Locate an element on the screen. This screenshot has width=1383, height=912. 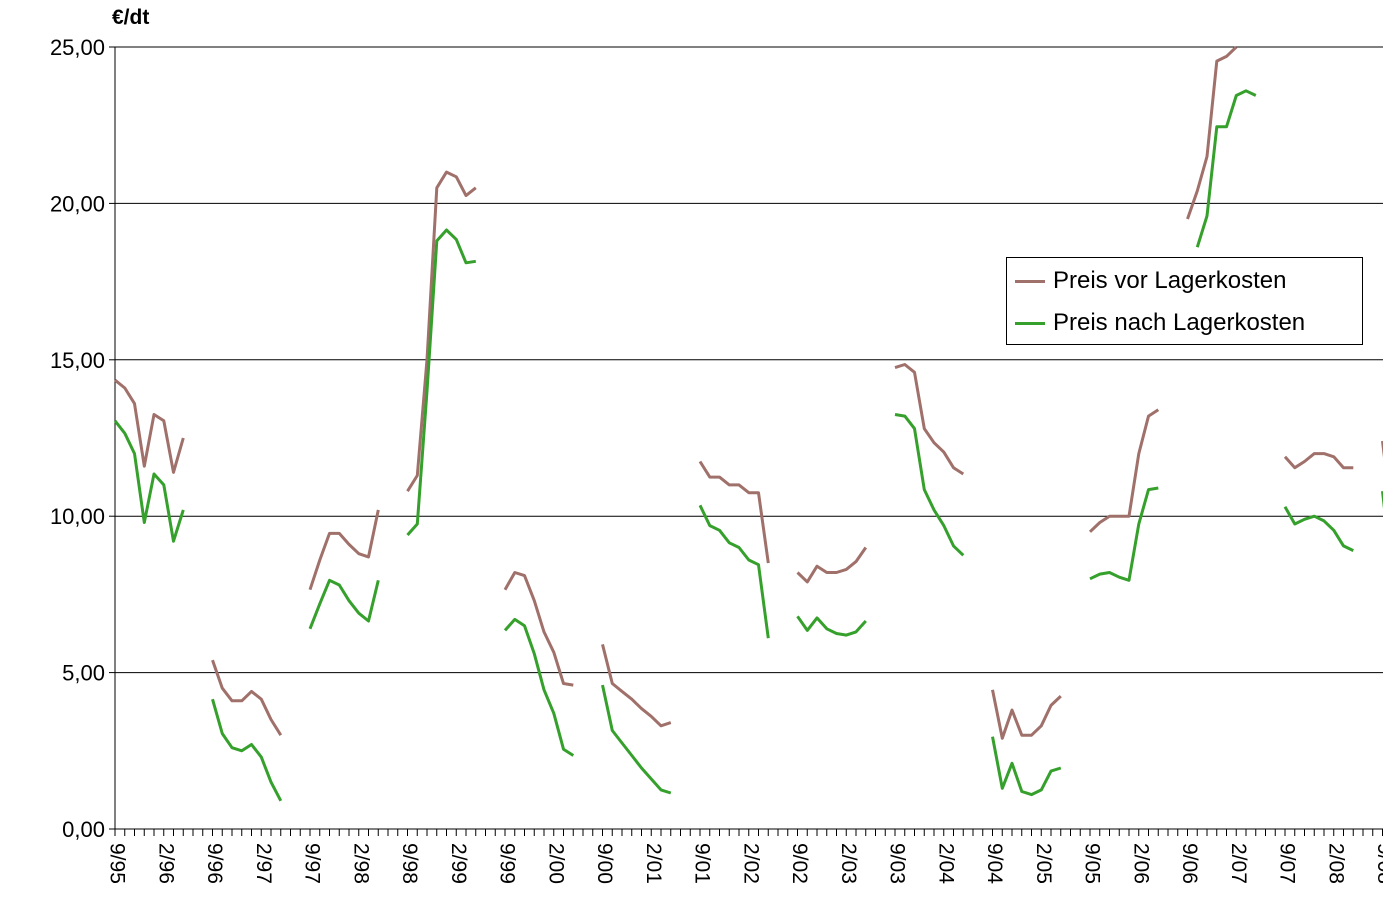
x-tick-label: 2/02 is located at coordinates (750, 863).